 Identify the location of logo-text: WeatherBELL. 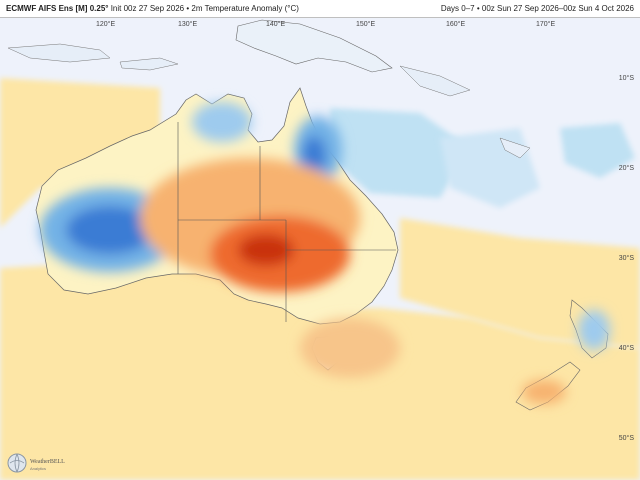
(47, 462).